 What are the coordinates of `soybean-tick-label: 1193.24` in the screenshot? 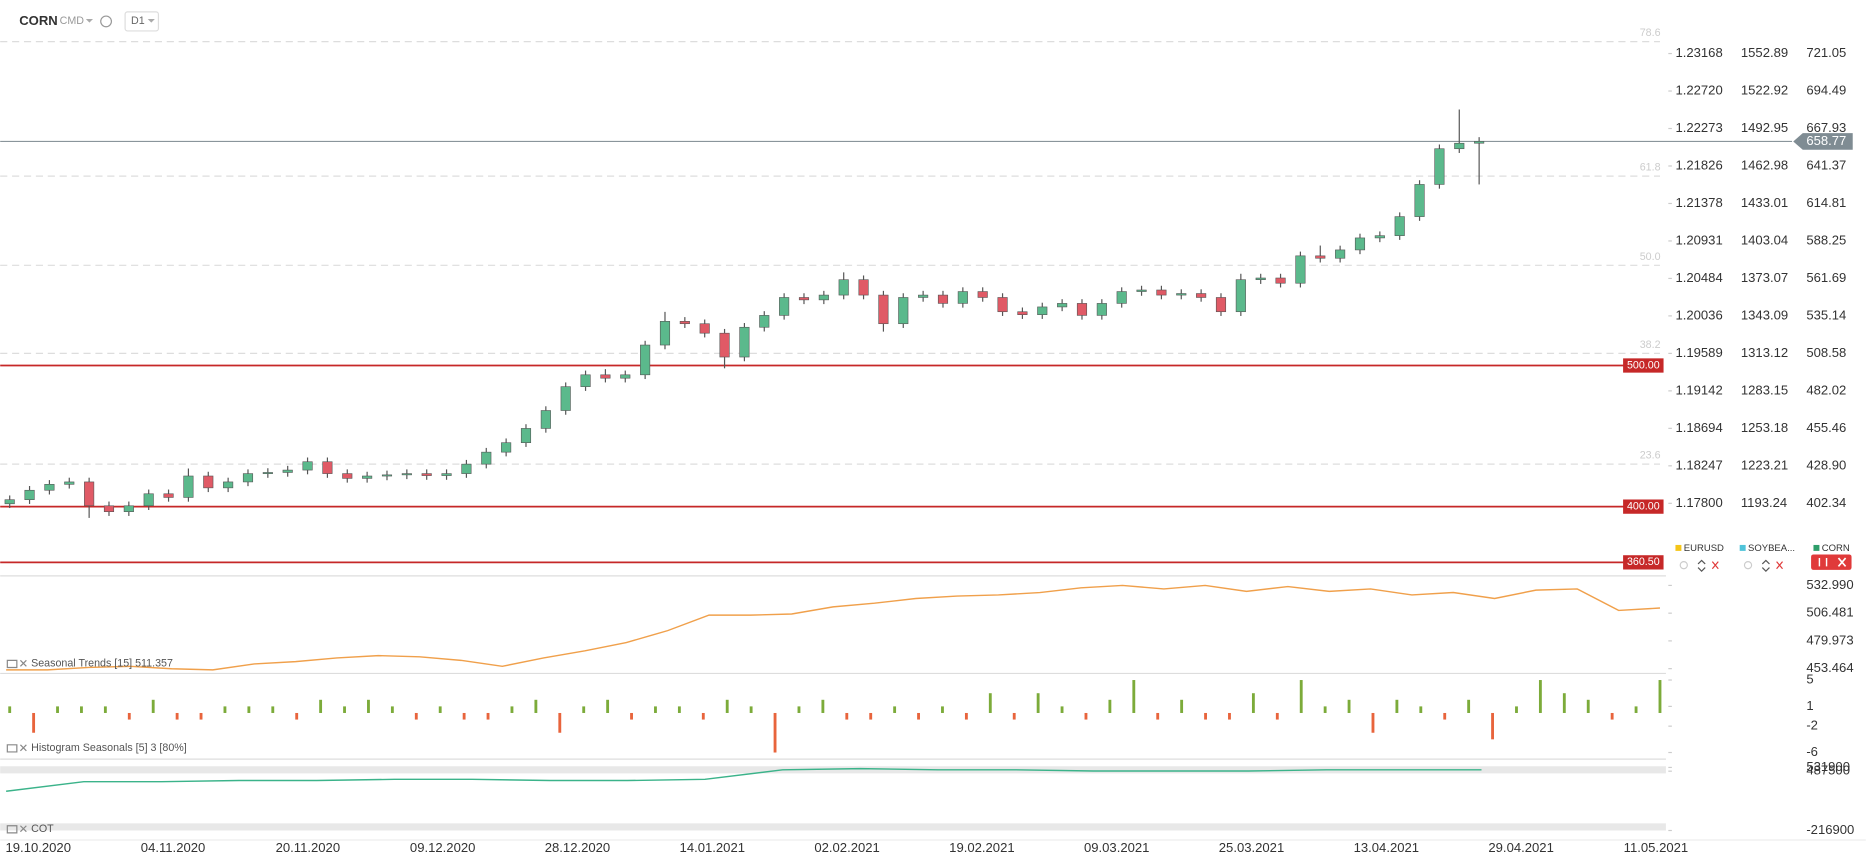 It's located at (1764, 502).